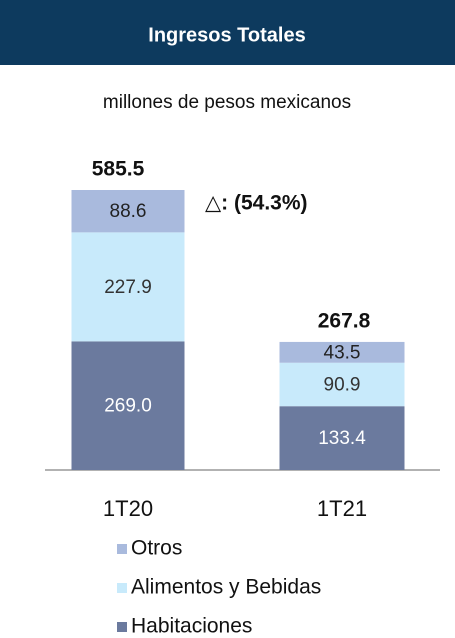 The height and width of the screenshot is (638, 455). What do you see at coordinates (342, 508) in the screenshot?
I see `x-tick-label: 1T21` at bounding box center [342, 508].